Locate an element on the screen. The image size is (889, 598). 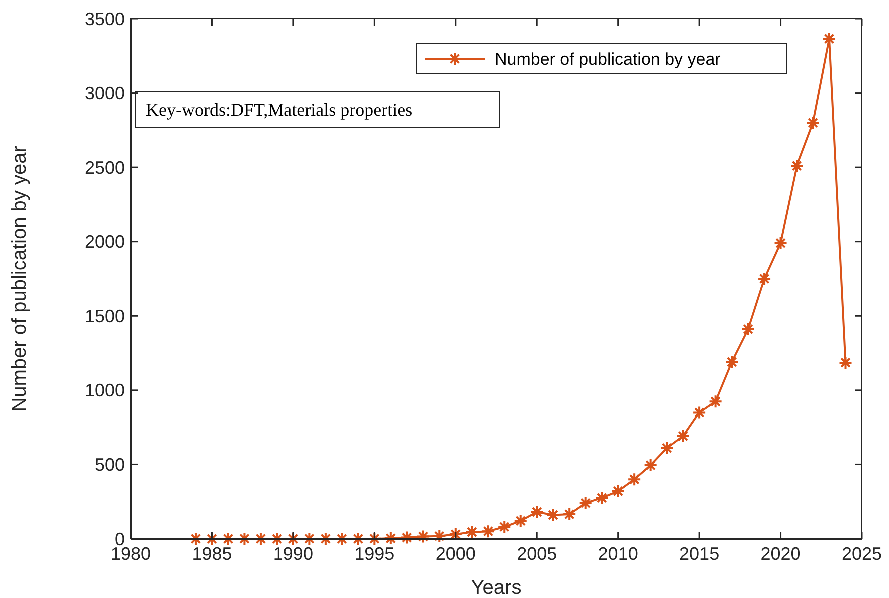
x-tick-label: 1985 is located at coordinates (212, 554).